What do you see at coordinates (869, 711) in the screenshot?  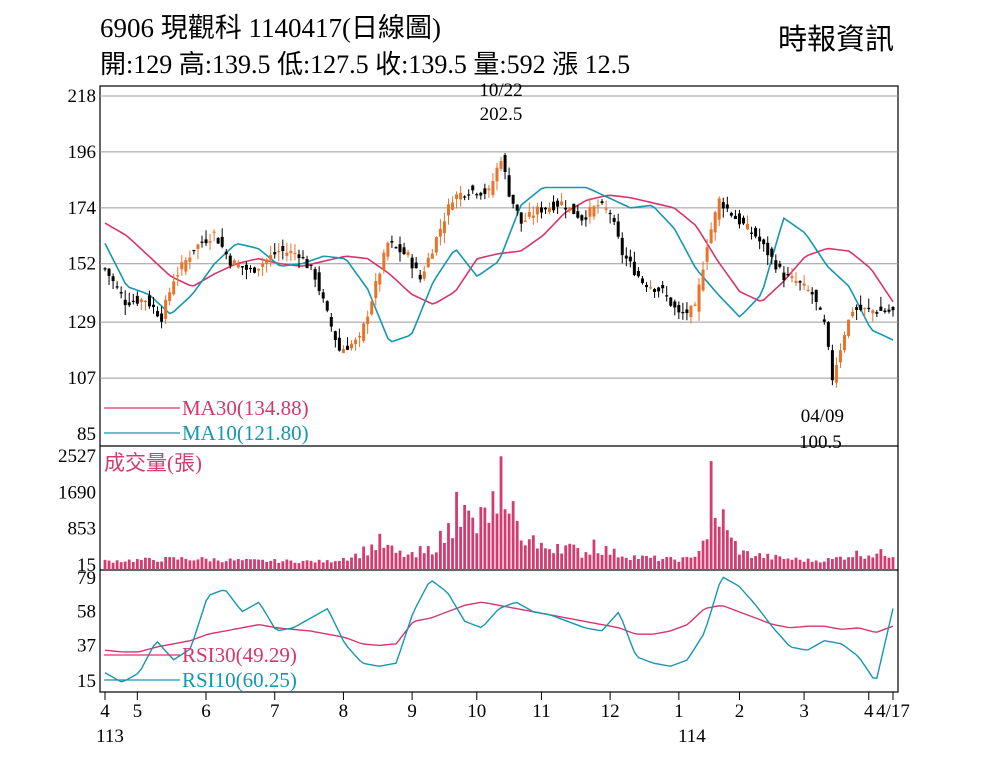 I see `month-label: 4` at bounding box center [869, 711].